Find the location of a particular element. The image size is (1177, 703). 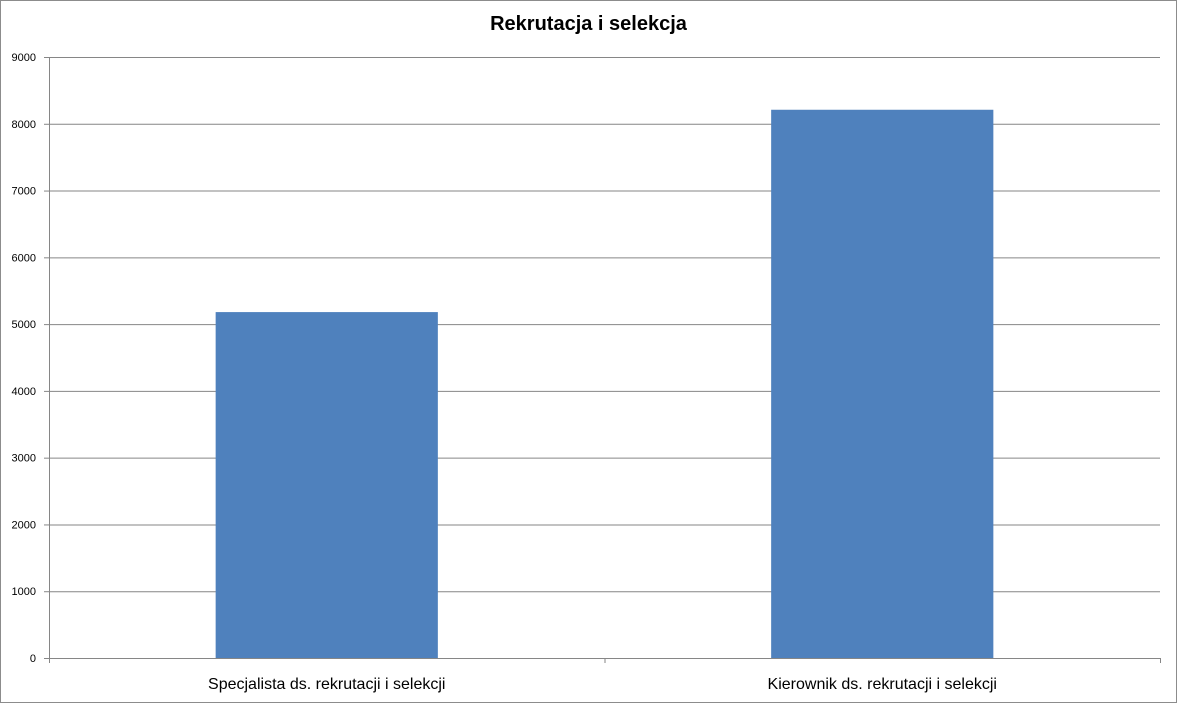

y-tick-label: 8000 is located at coordinates (24, 125).